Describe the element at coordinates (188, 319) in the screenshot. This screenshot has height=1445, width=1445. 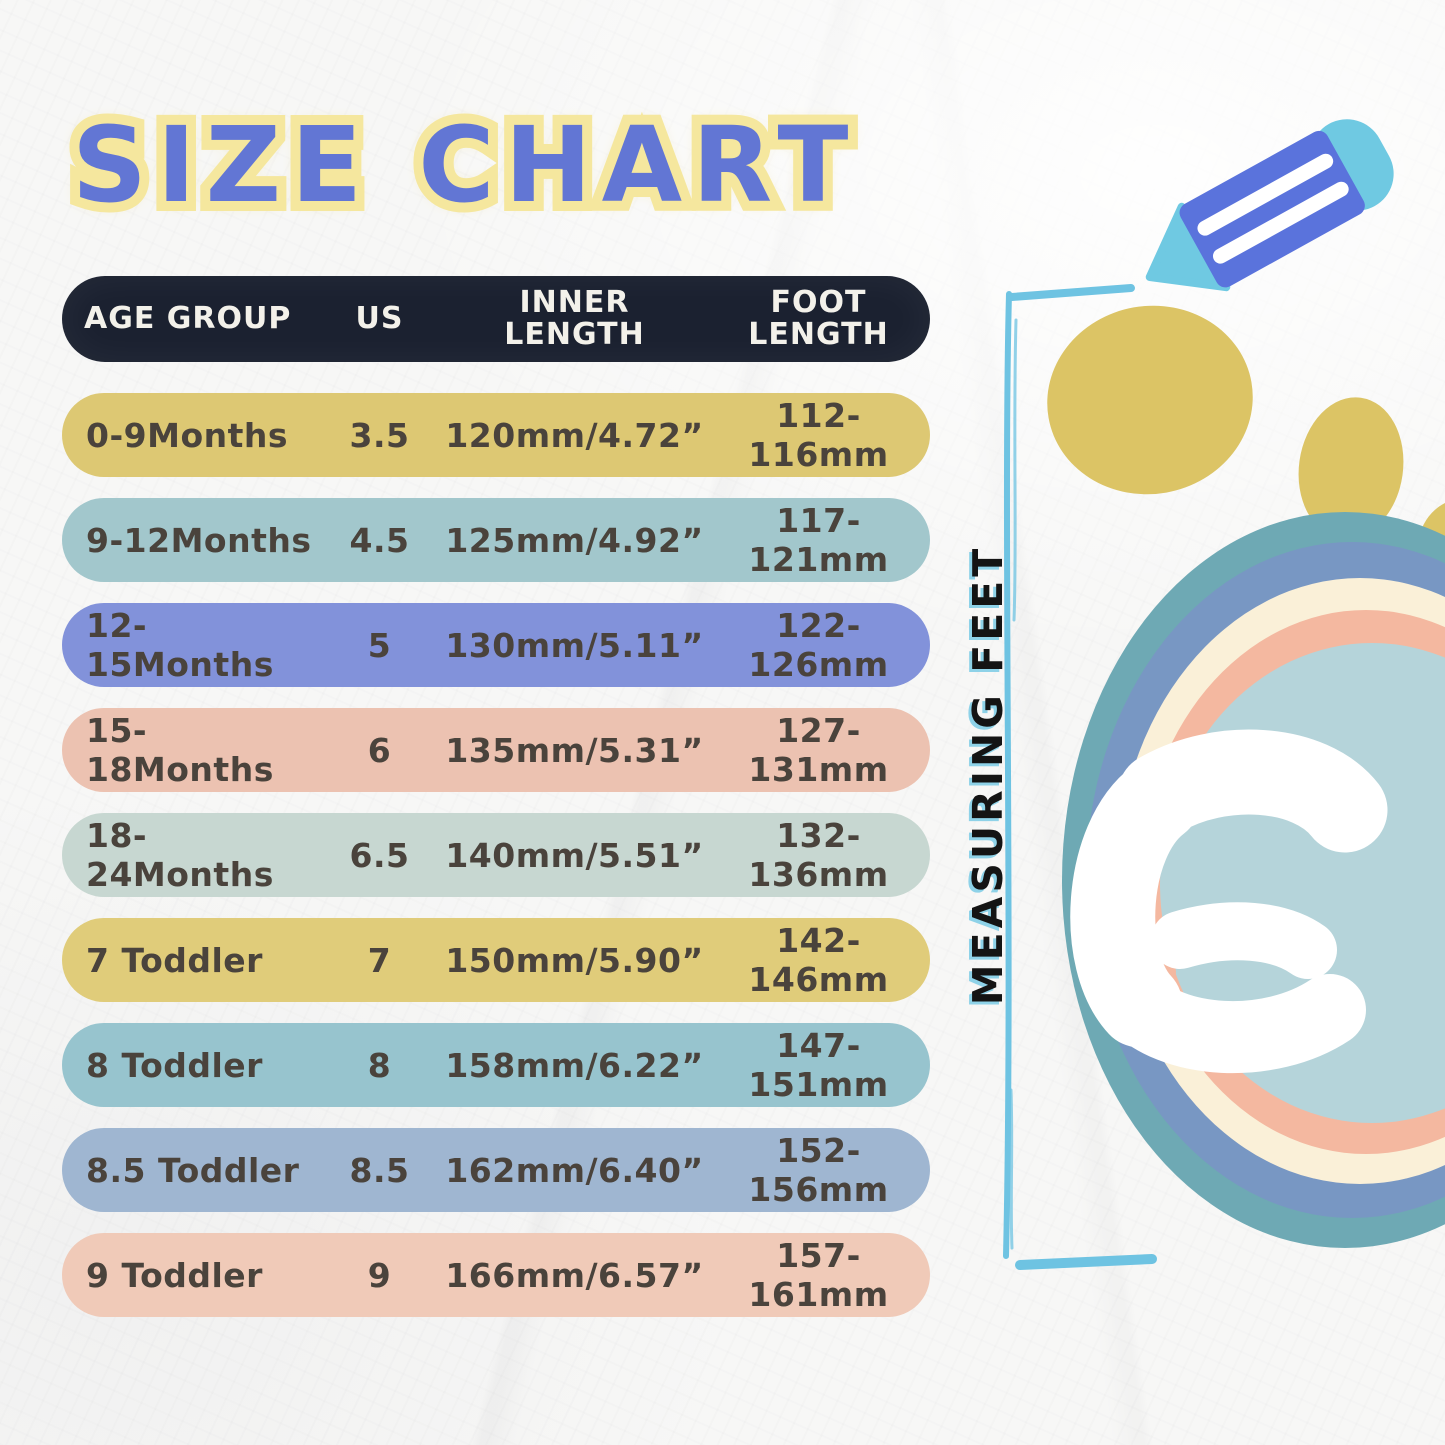
I see `column-header-age-group: AGE GROUP` at that location.